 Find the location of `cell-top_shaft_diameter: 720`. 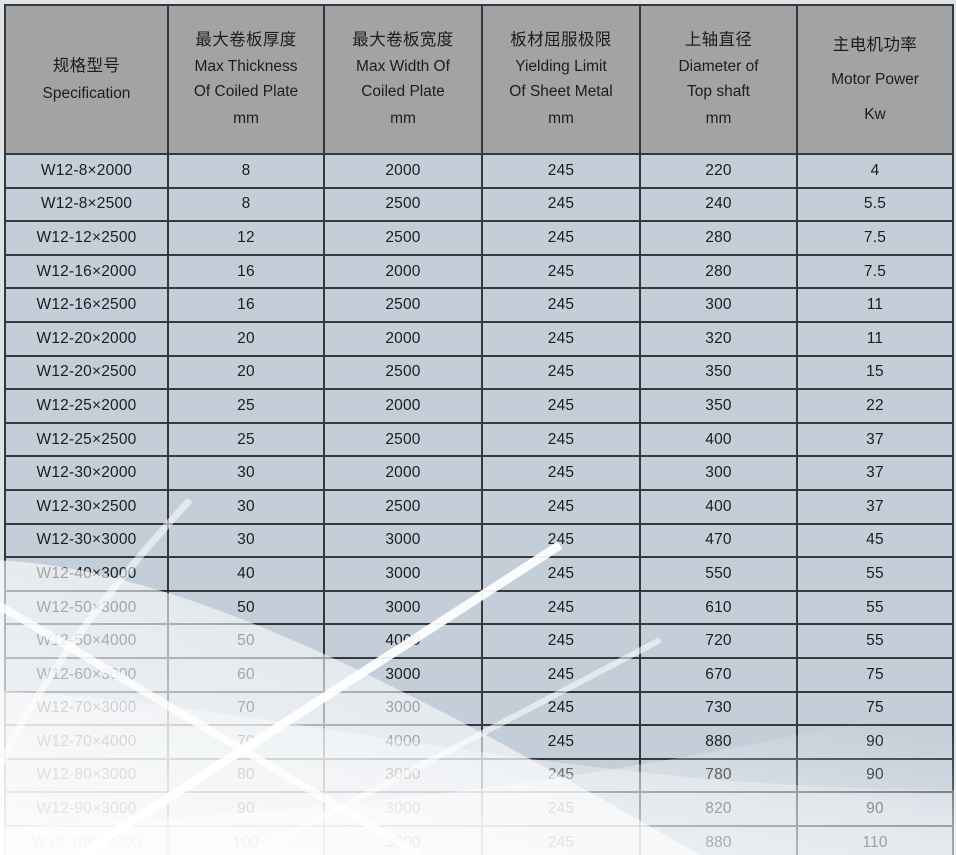

cell-top_shaft_diameter: 720 is located at coordinates (718, 641).